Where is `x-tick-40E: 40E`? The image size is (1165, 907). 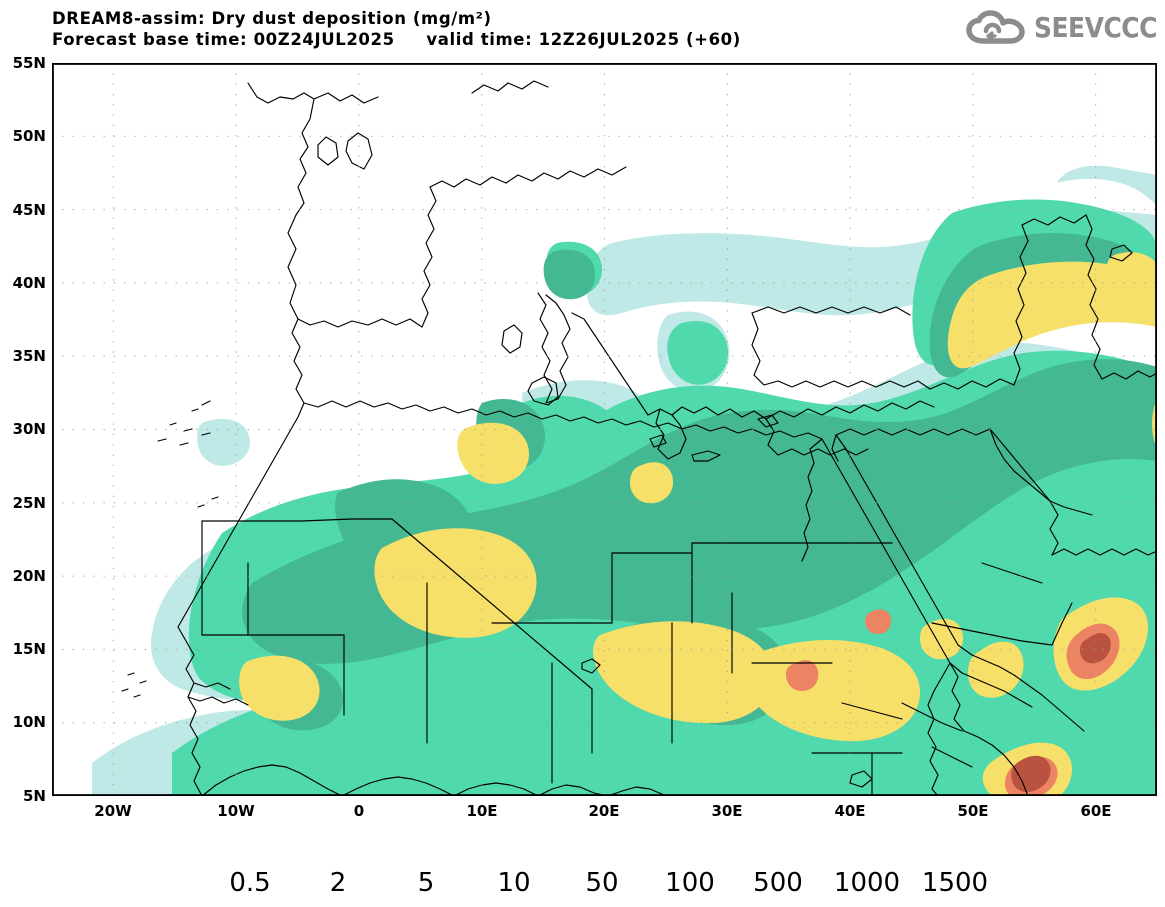
x-tick-40E: 40E is located at coordinates (850, 811).